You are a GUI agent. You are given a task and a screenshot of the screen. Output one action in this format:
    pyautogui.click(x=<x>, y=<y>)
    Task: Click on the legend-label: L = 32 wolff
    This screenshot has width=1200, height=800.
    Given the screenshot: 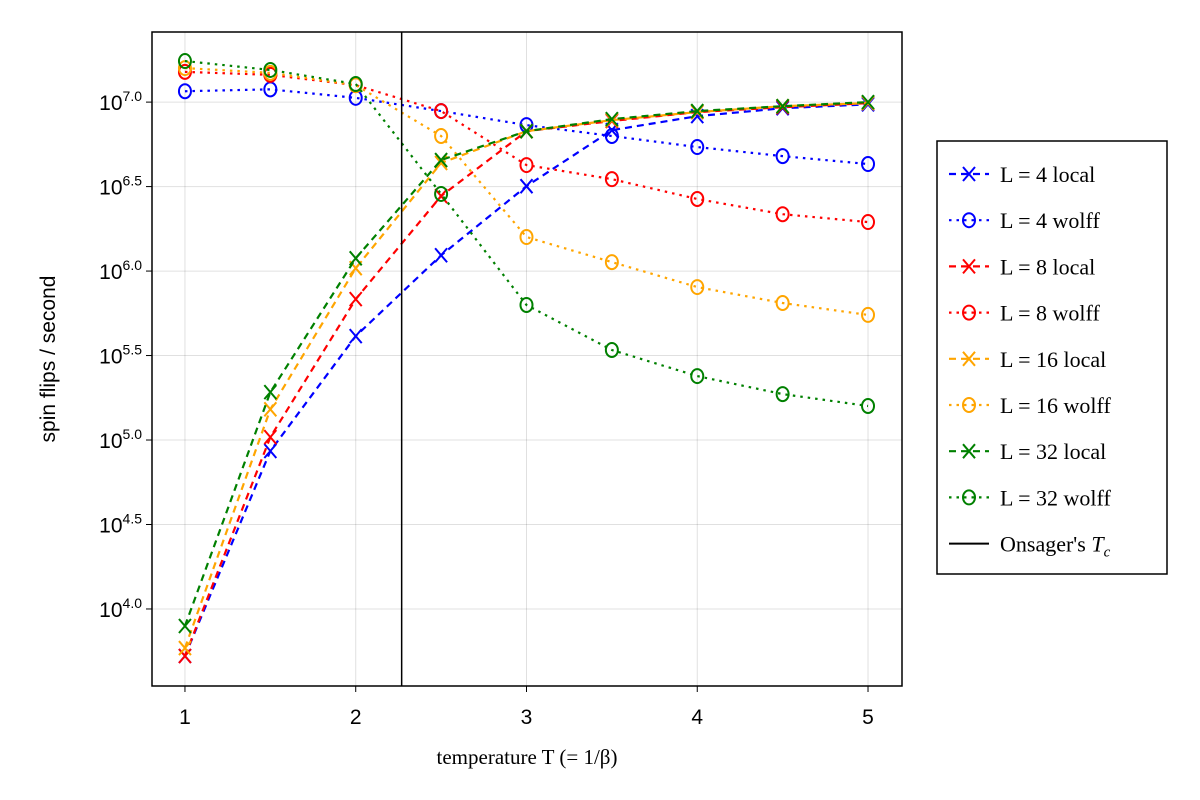 What is the action you would take?
    pyautogui.click(x=1055, y=497)
    